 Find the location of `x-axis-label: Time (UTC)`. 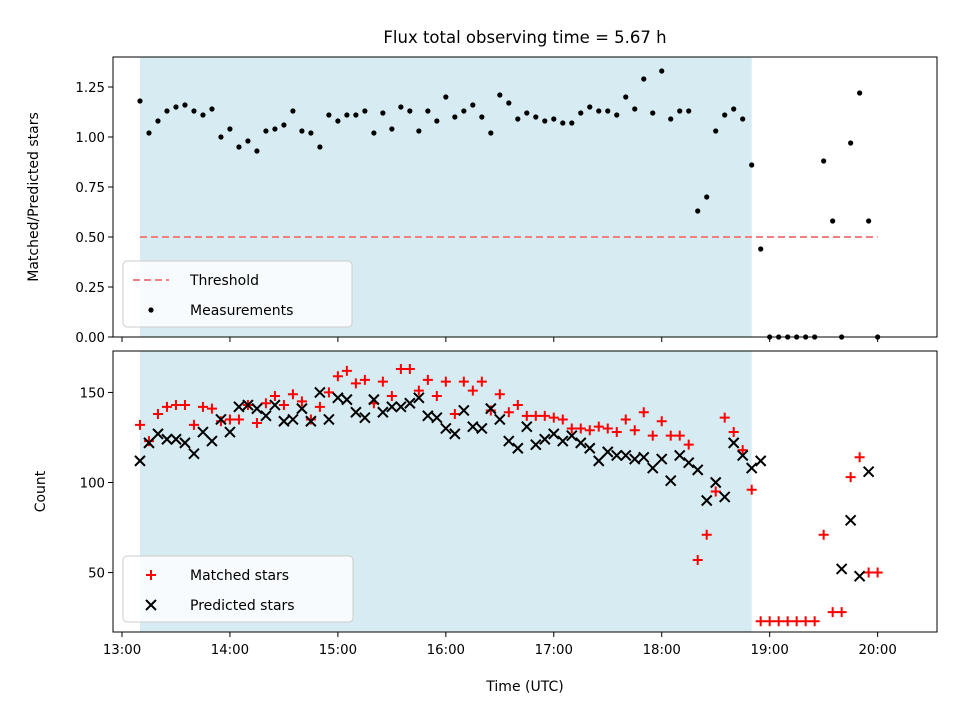

x-axis-label: Time (UTC) is located at coordinates (524, 687).